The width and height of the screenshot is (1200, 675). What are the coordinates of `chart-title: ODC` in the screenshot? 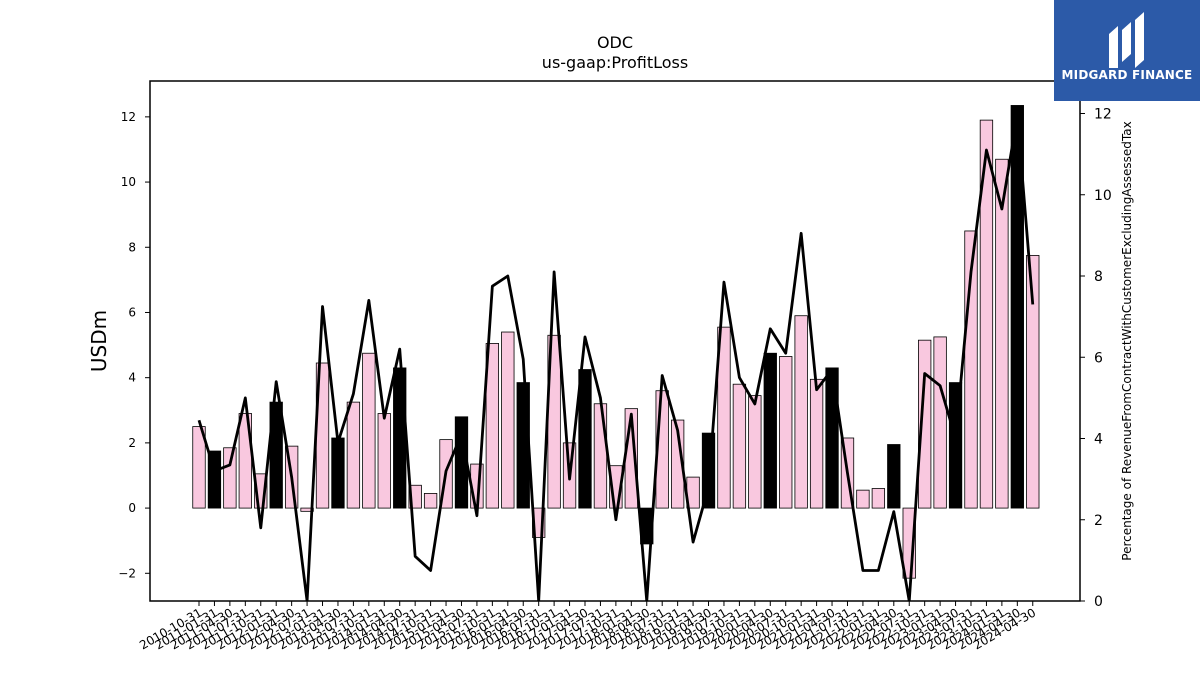 It's located at (615, 42).